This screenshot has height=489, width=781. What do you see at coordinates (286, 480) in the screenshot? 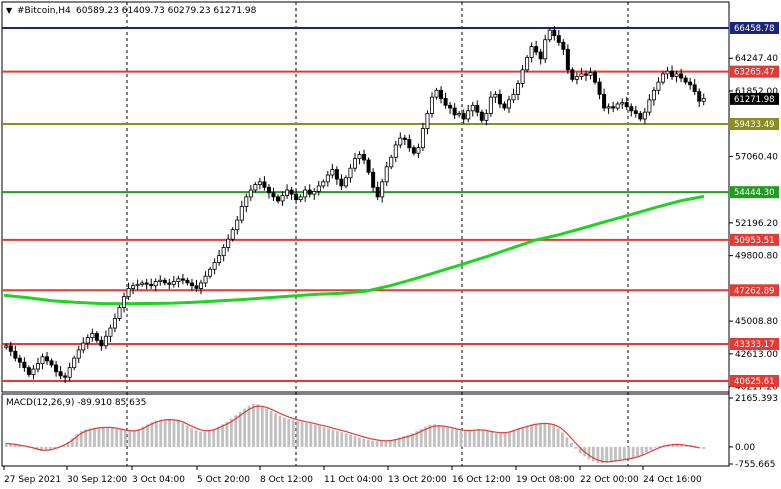
I see `time-label: 8 Oct 12:00` at bounding box center [286, 480].